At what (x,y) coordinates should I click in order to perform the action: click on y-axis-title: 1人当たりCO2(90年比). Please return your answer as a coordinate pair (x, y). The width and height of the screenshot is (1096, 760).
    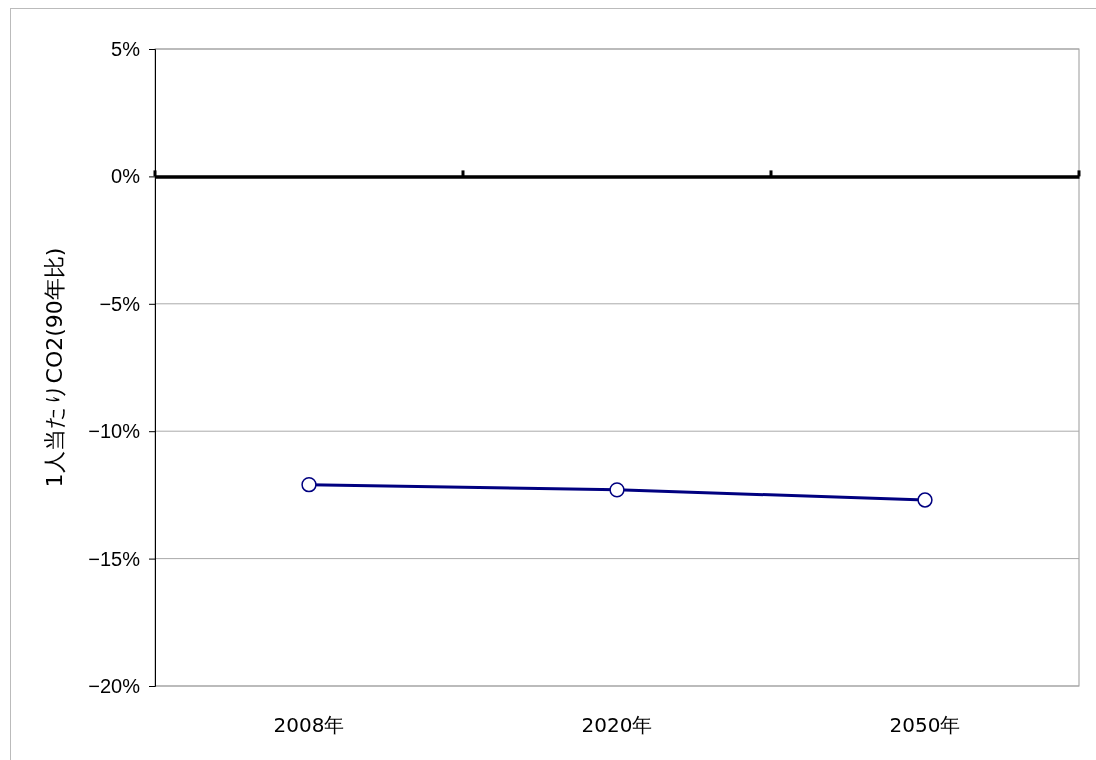
    Looking at the image, I should click on (54, 367).